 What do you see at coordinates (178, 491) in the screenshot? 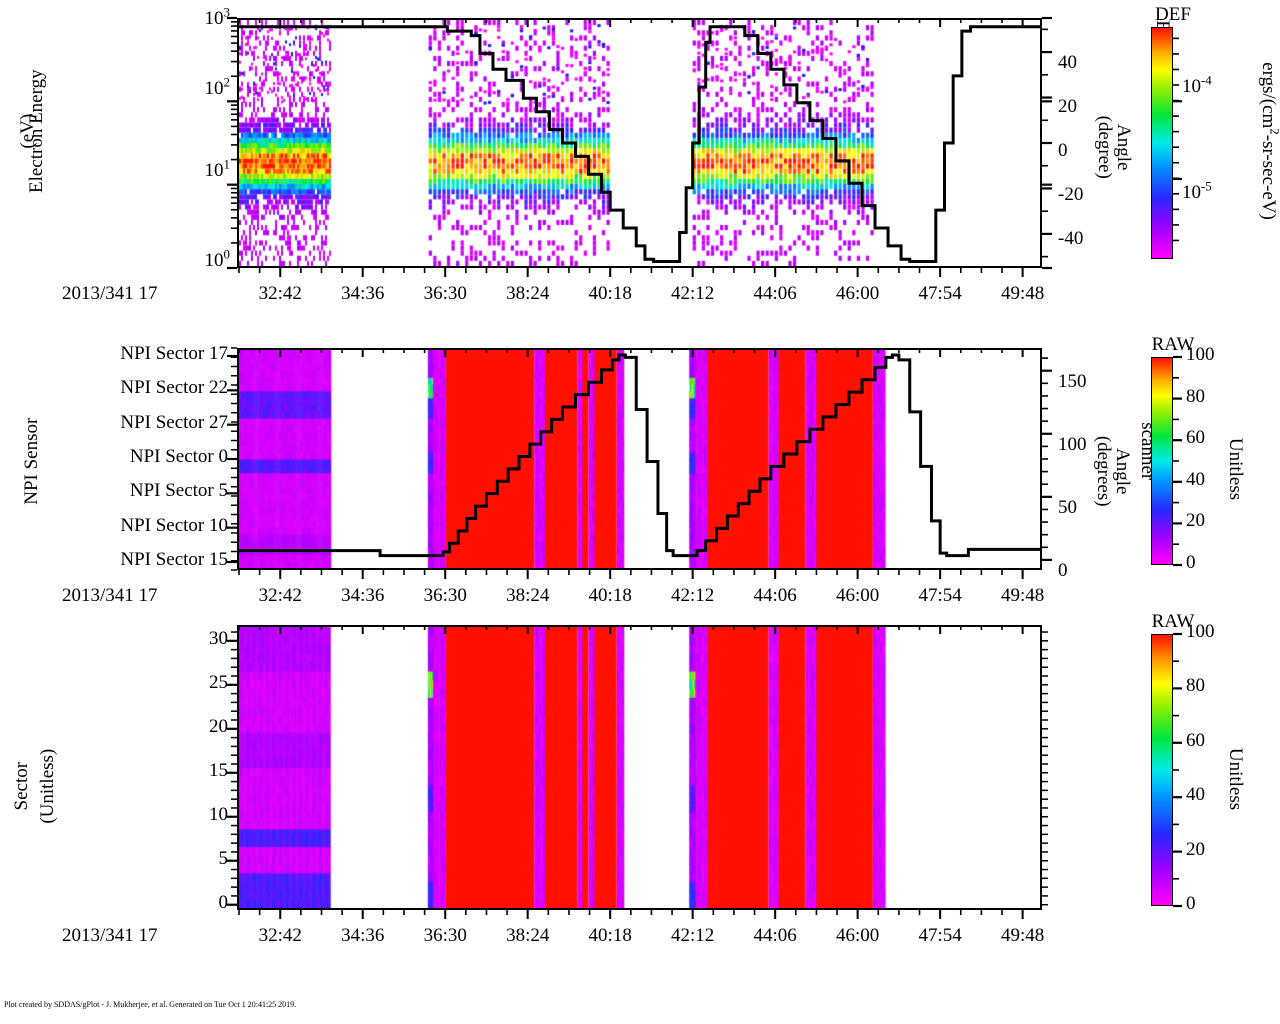
I see `panel2-ytick-label: NPI Sector 5` at bounding box center [178, 491].